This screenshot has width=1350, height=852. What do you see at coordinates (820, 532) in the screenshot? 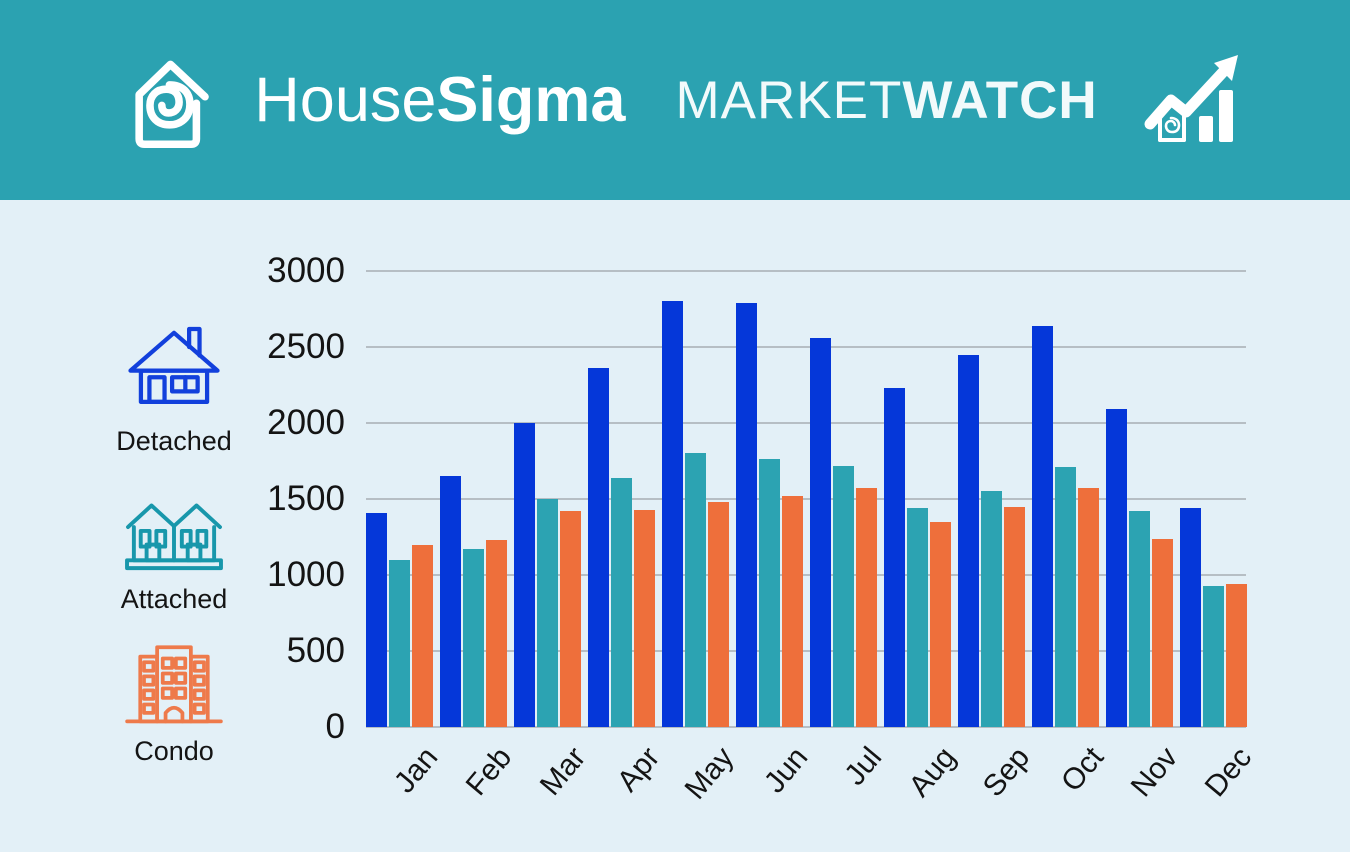
I see `bar-detached-jul` at bounding box center [820, 532].